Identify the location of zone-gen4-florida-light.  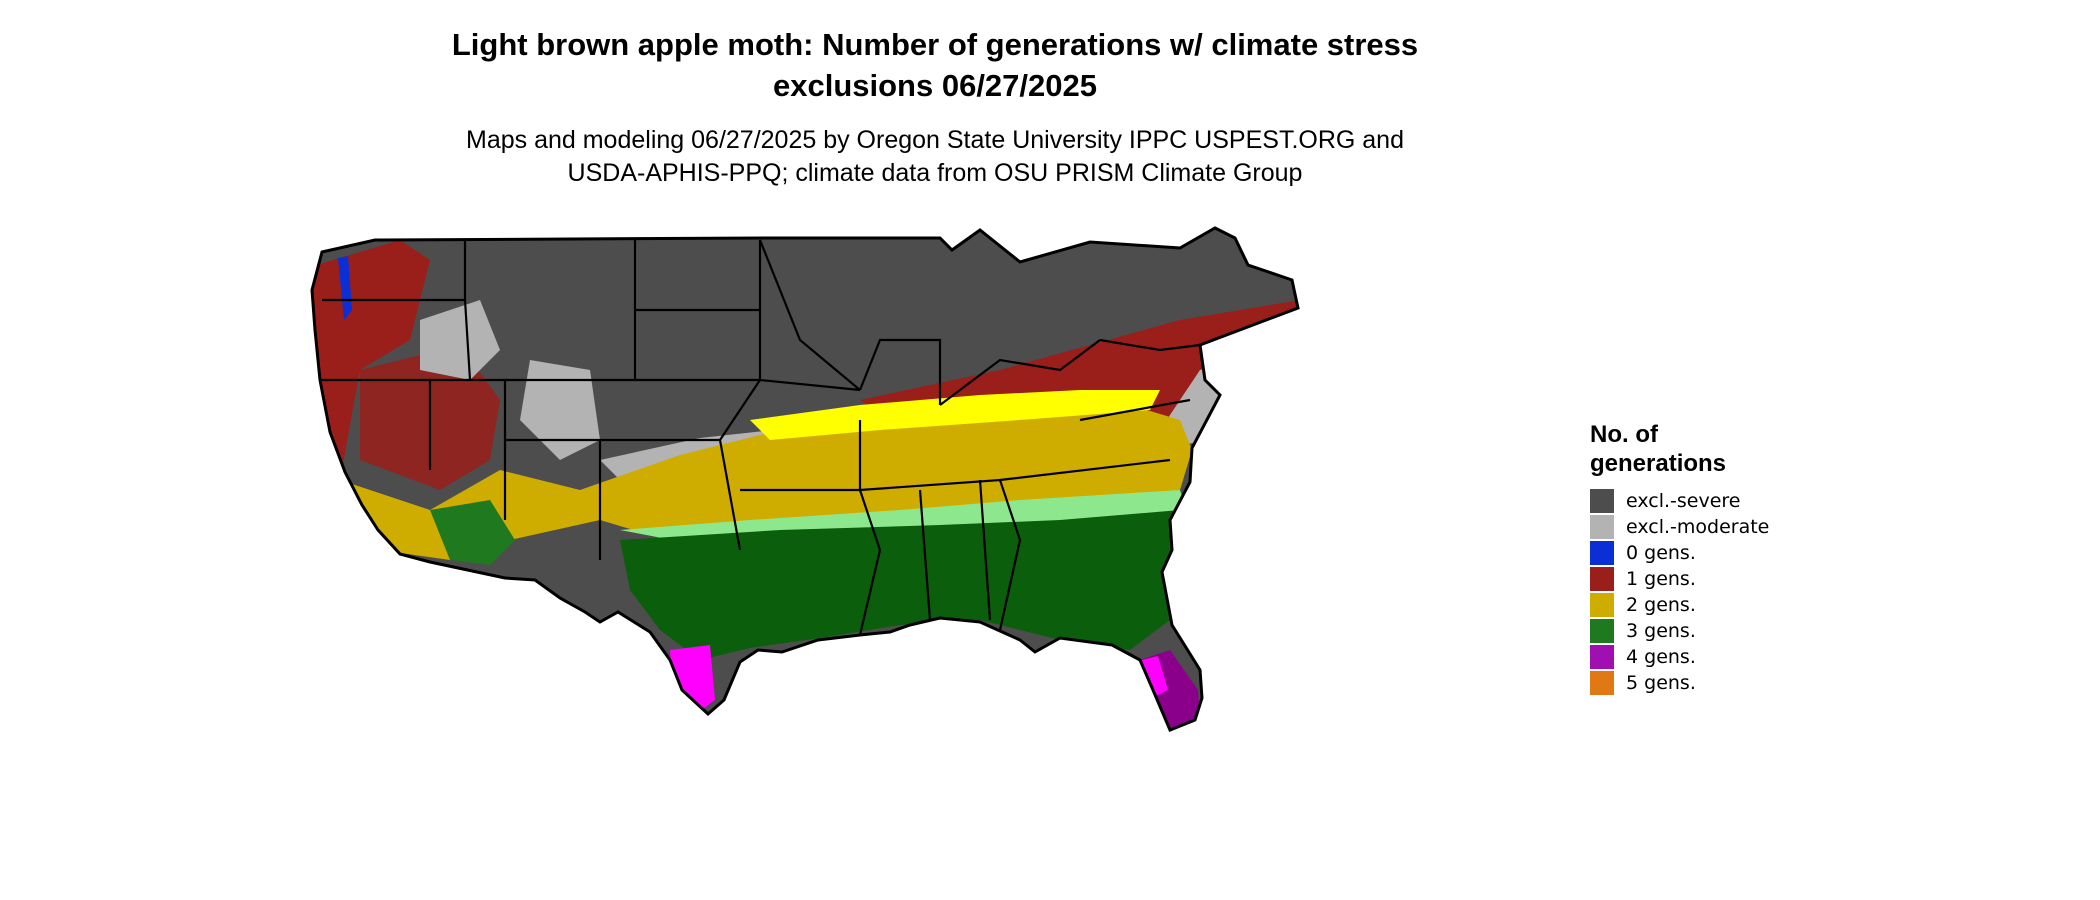
(1155, 677).